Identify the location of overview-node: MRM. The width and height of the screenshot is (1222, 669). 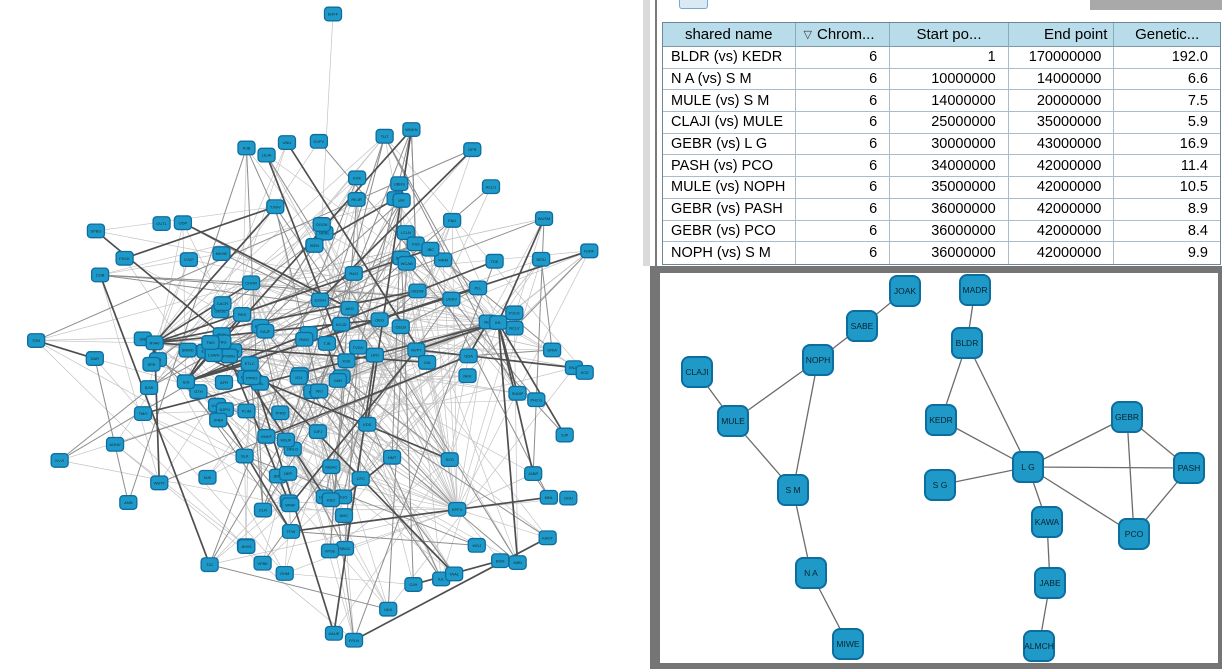
(443, 260).